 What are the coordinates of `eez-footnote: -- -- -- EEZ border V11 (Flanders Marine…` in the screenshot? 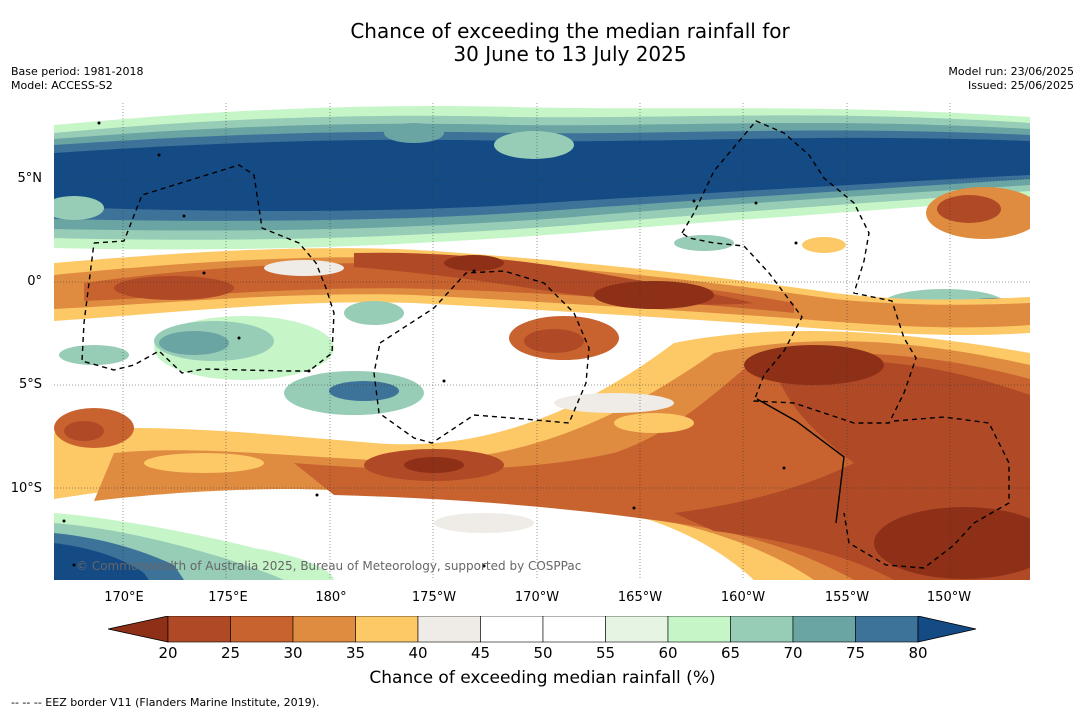 It's located at (165, 702).